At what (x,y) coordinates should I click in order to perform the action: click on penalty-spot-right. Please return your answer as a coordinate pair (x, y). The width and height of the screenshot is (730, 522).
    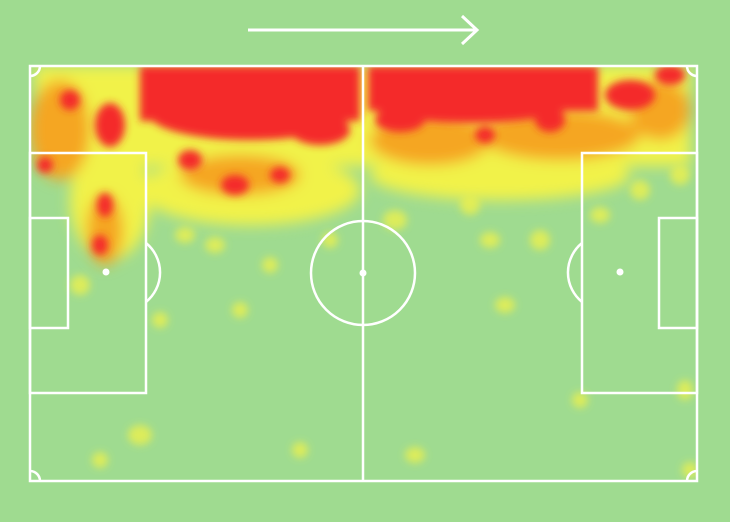
    Looking at the image, I should click on (620, 272).